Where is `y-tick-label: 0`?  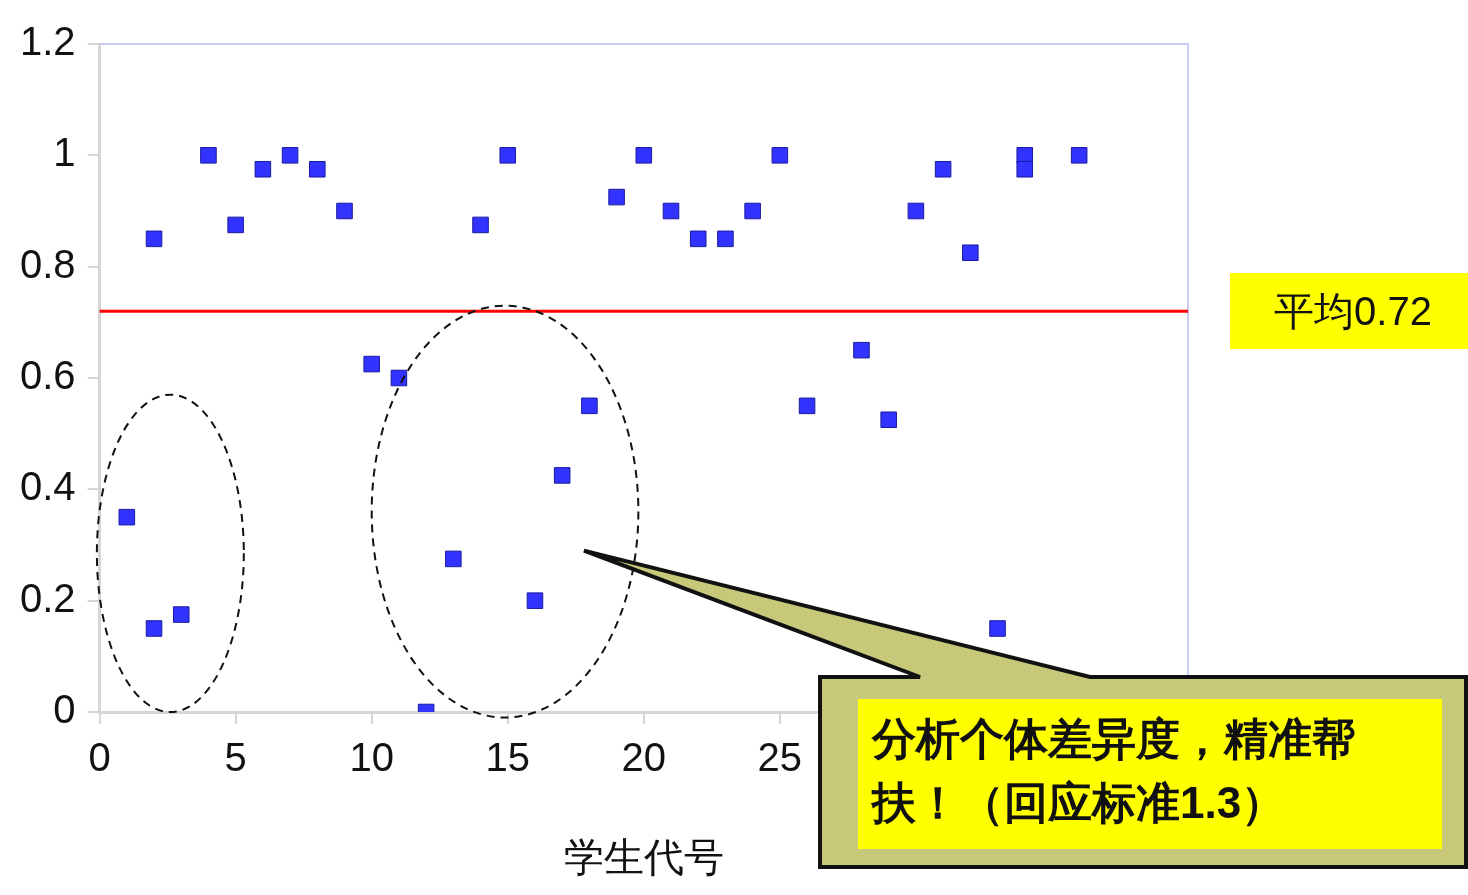 y-tick-label: 0 is located at coordinates (64, 709).